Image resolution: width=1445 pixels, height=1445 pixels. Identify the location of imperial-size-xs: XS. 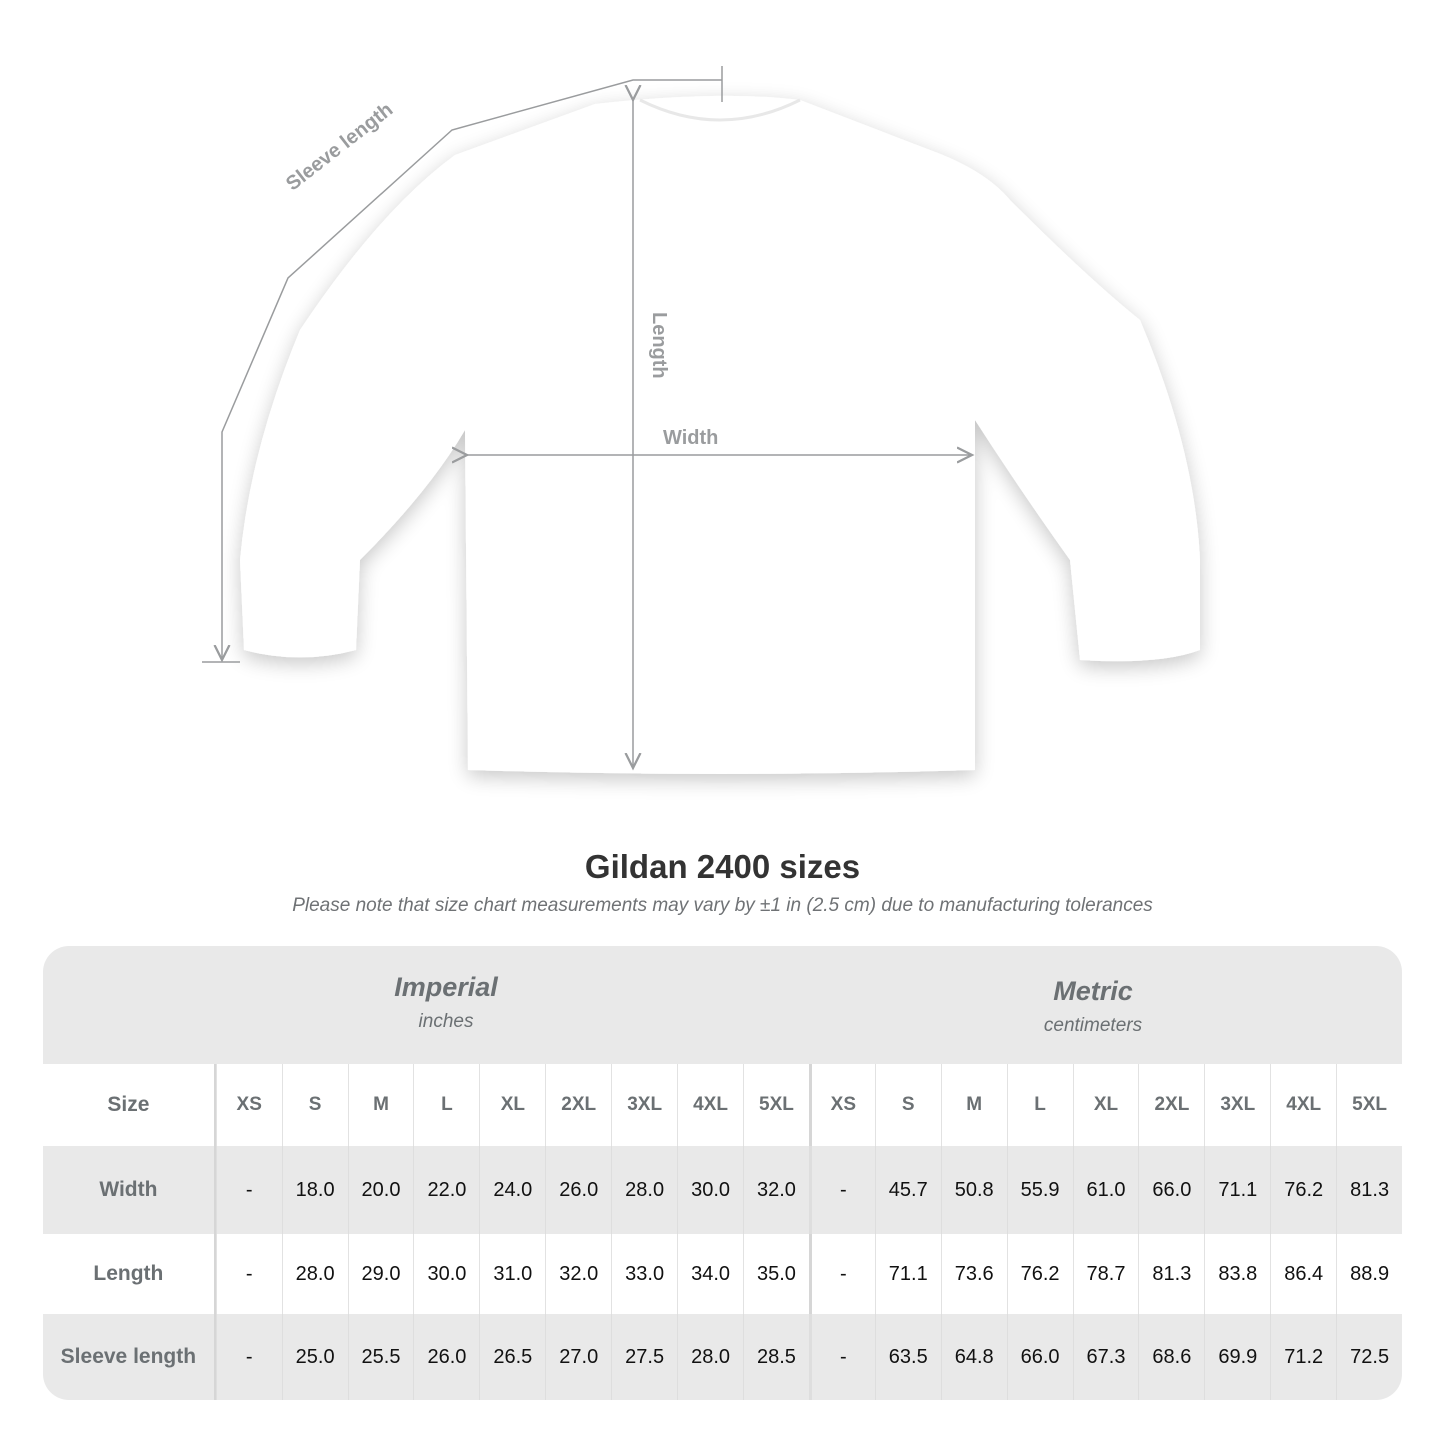
(248, 1105).